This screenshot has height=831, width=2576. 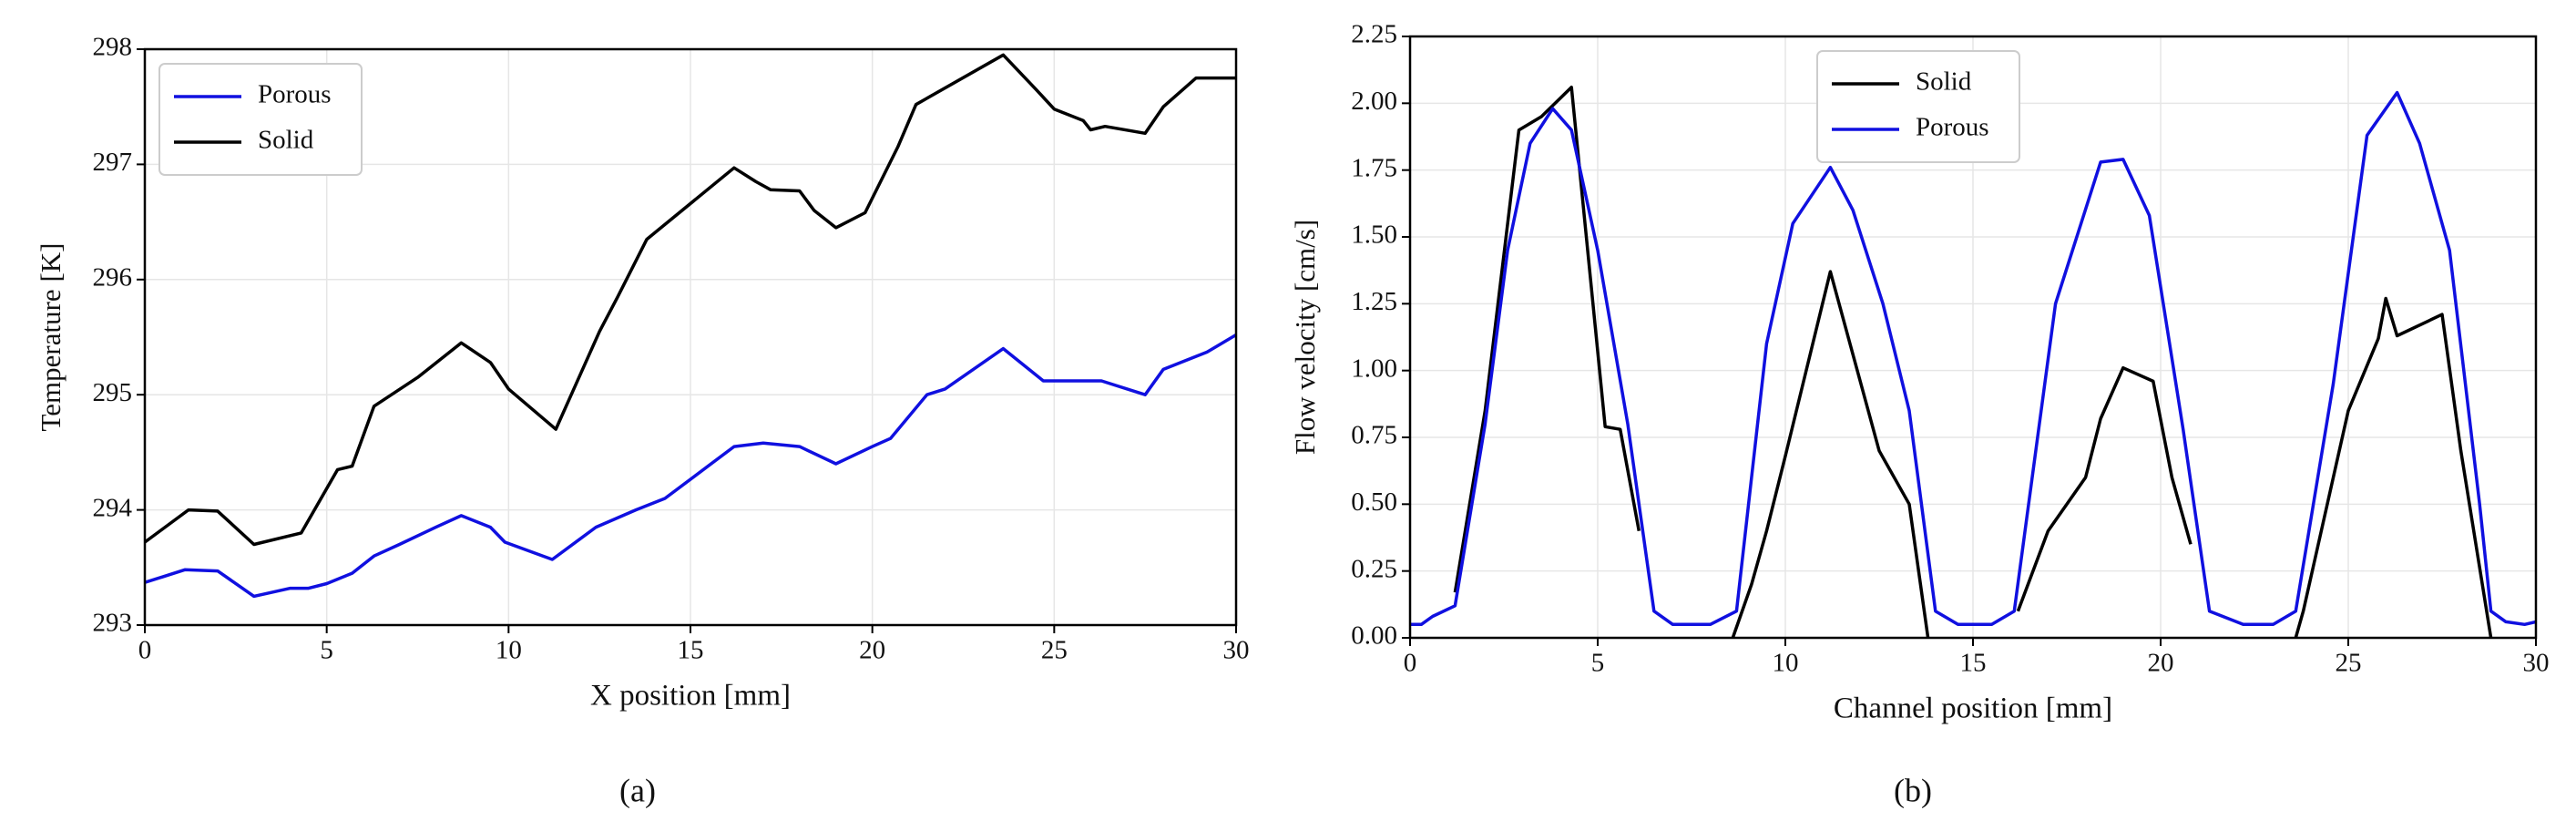 What do you see at coordinates (1973, 708) in the screenshot?
I see `x-axis-label: Channel position [mm]` at bounding box center [1973, 708].